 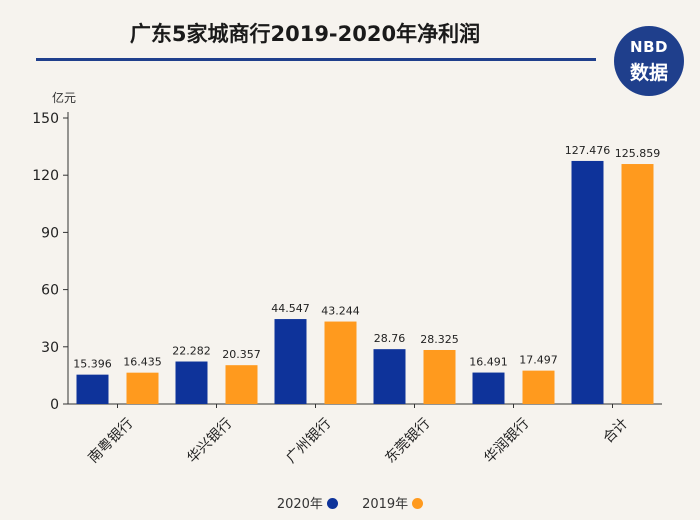 I want to click on legend-item-2020: 2020年, so click(x=307, y=502).